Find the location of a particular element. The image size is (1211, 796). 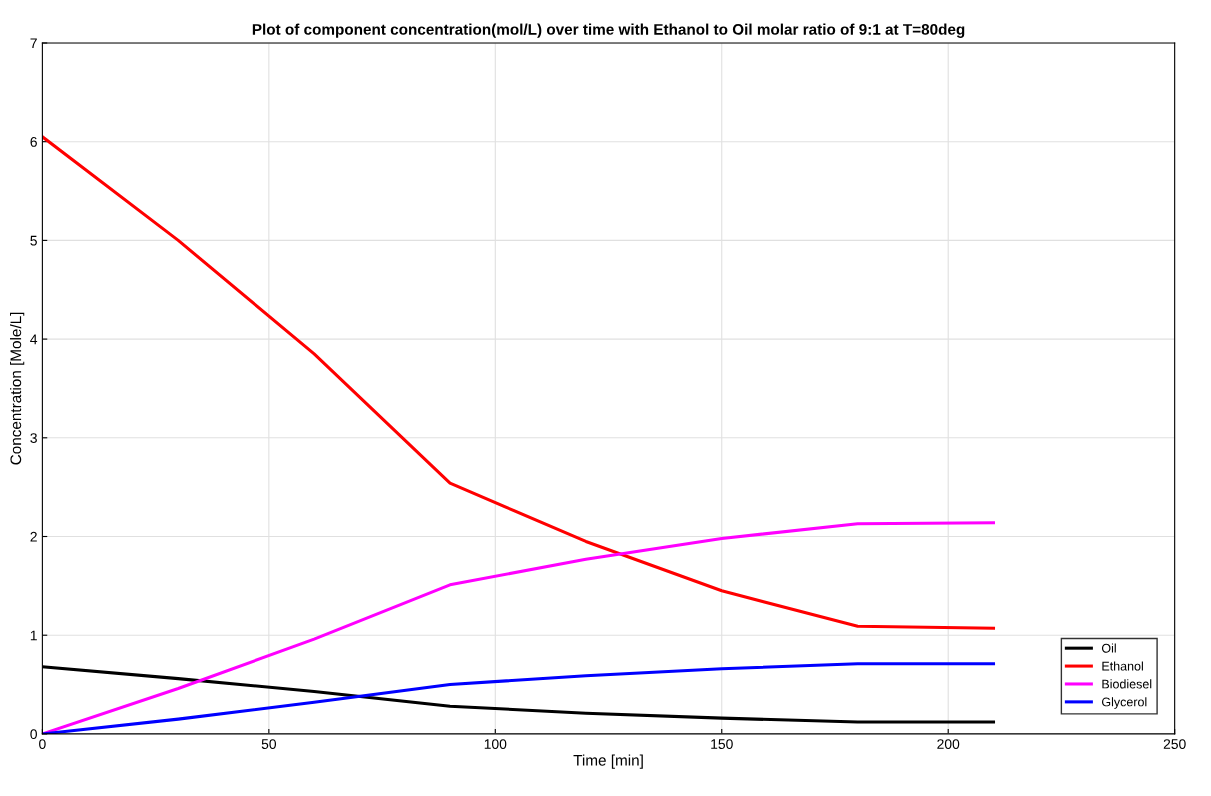

x-tick-label: 200 is located at coordinates (948, 744).